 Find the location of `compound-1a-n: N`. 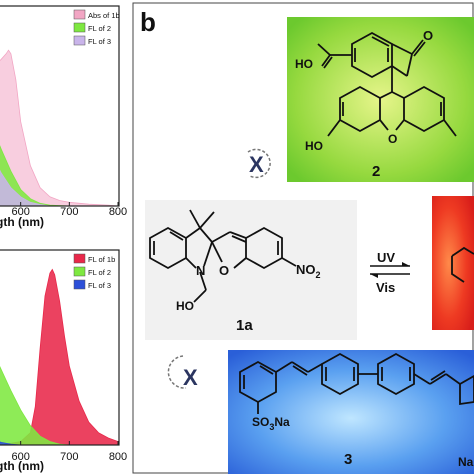

compound-1a-n: N is located at coordinates (200, 270).